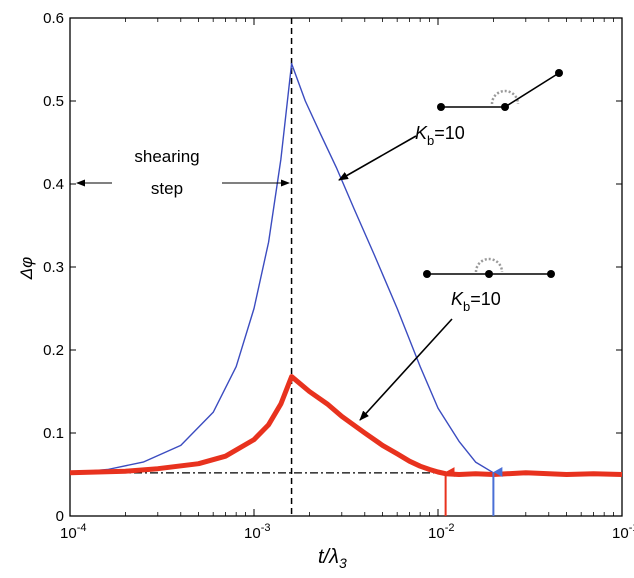 This screenshot has width=634, height=578. What do you see at coordinates (505, 97) in the screenshot?
I see `bend-hinge-icon` at bounding box center [505, 97].